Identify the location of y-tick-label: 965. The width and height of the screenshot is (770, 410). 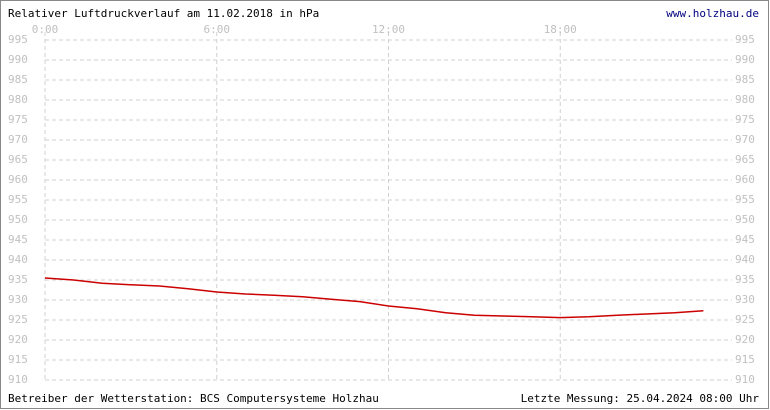
(18, 159).